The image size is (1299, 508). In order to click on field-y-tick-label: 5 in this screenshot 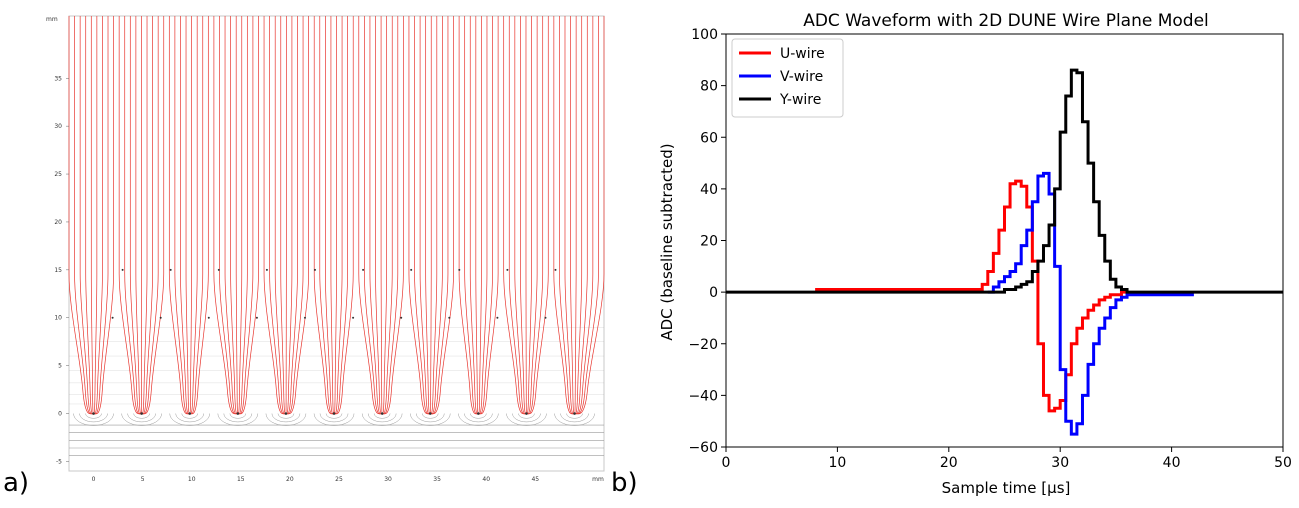, I will do `click(60, 366)`.